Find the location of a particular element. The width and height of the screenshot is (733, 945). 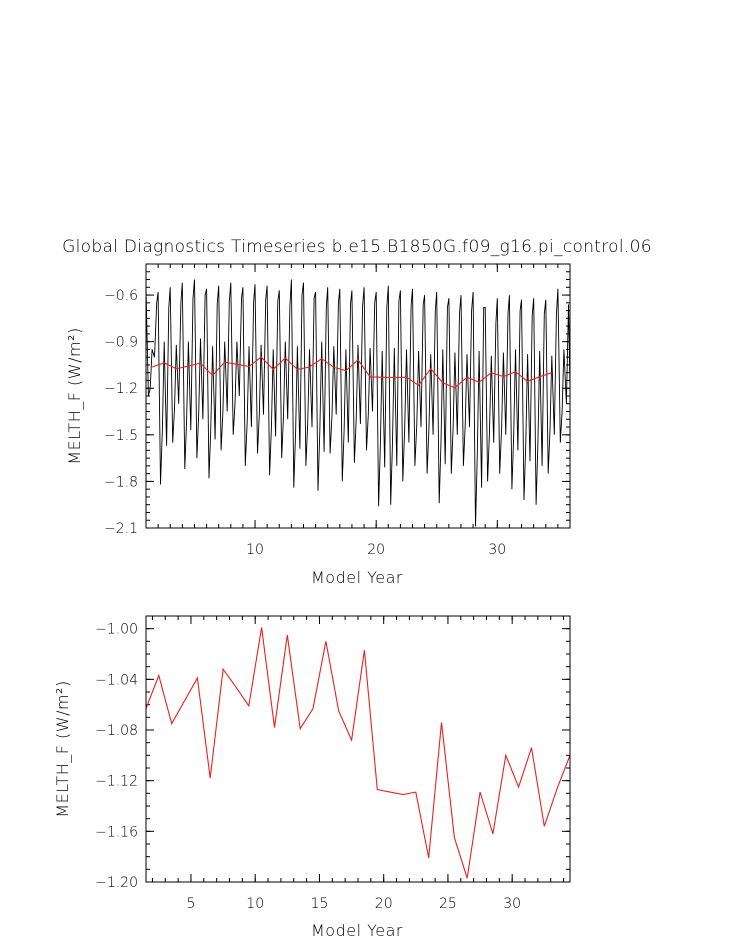

top-x-tick-label: 20 is located at coordinates (376, 550).